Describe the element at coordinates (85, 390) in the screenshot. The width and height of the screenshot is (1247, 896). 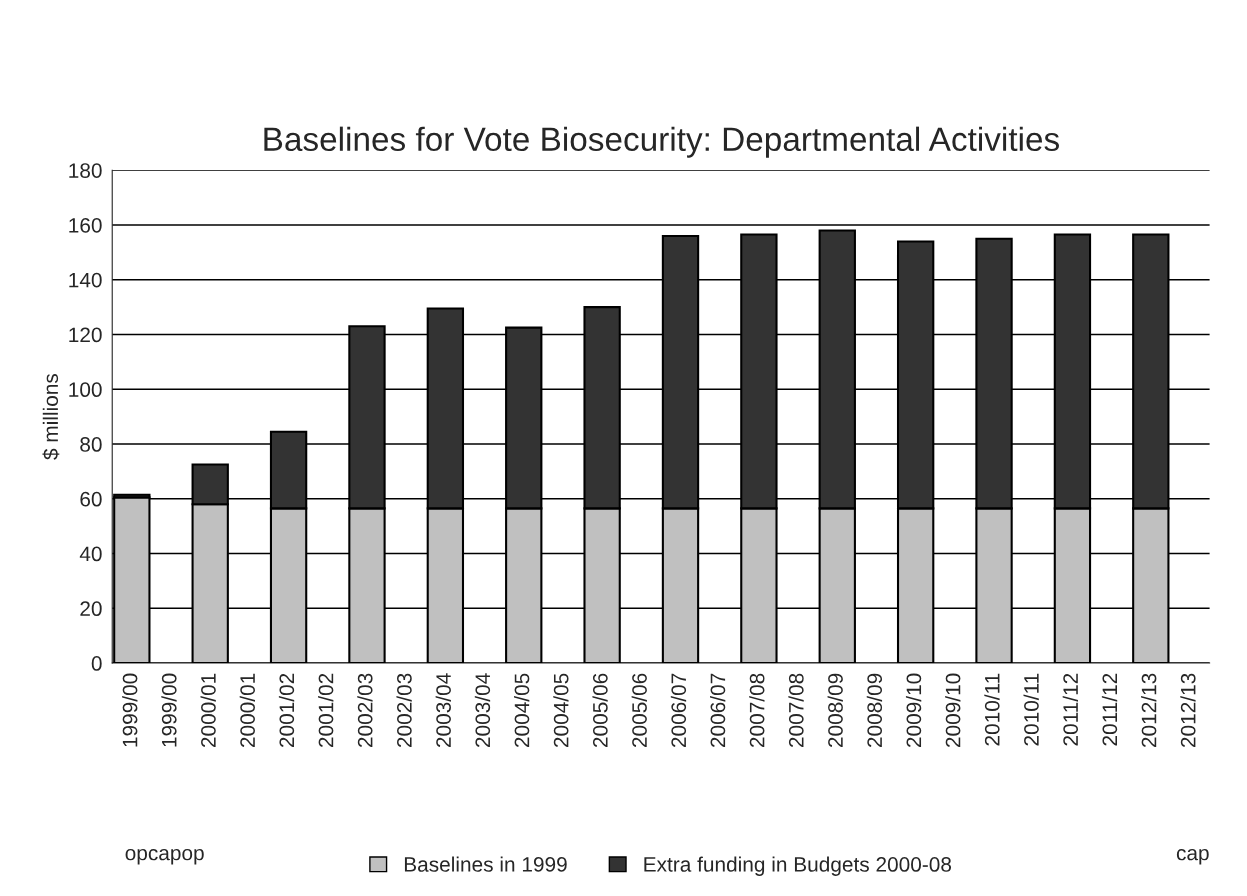
I see `y-tick-label: 100` at that location.